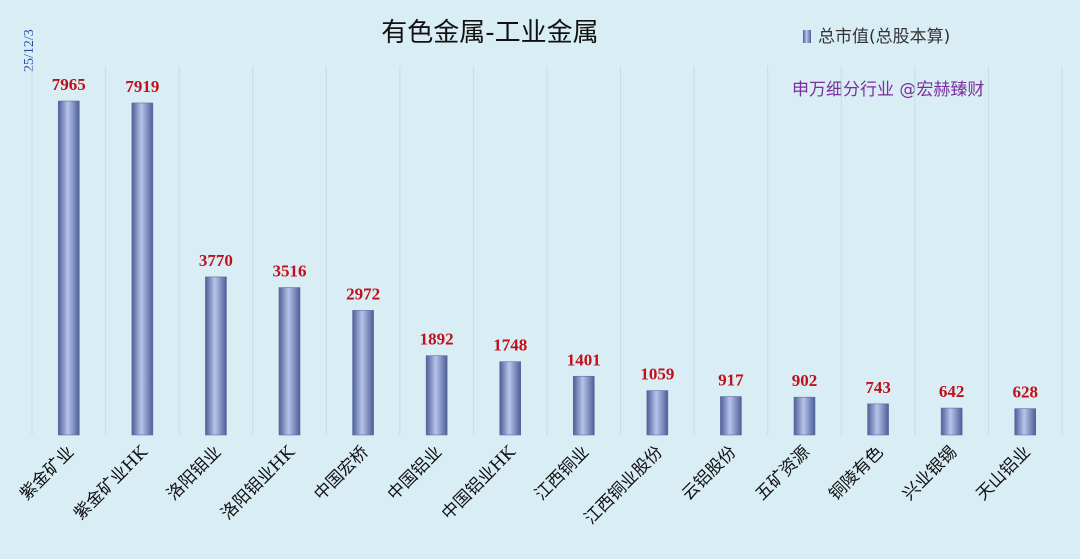 The width and height of the screenshot is (1080, 559). What do you see at coordinates (47, 473) in the screenshot?
I see `category-label: 紫金矿业` at bounding box center [47, 473].